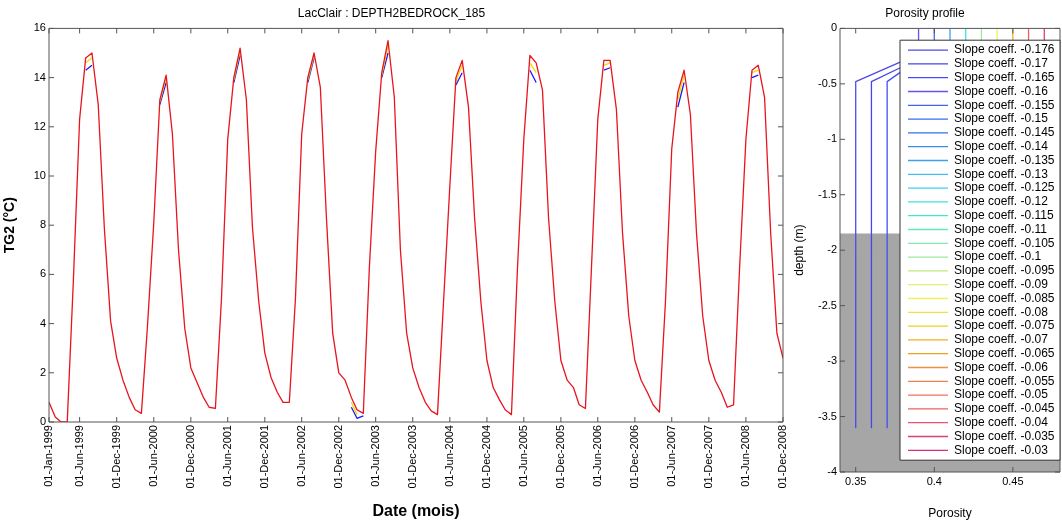  Describe the element at coordinates (9, 225) in the screenshot. I see `y-axis-title: TG2 (°C)` at that location.